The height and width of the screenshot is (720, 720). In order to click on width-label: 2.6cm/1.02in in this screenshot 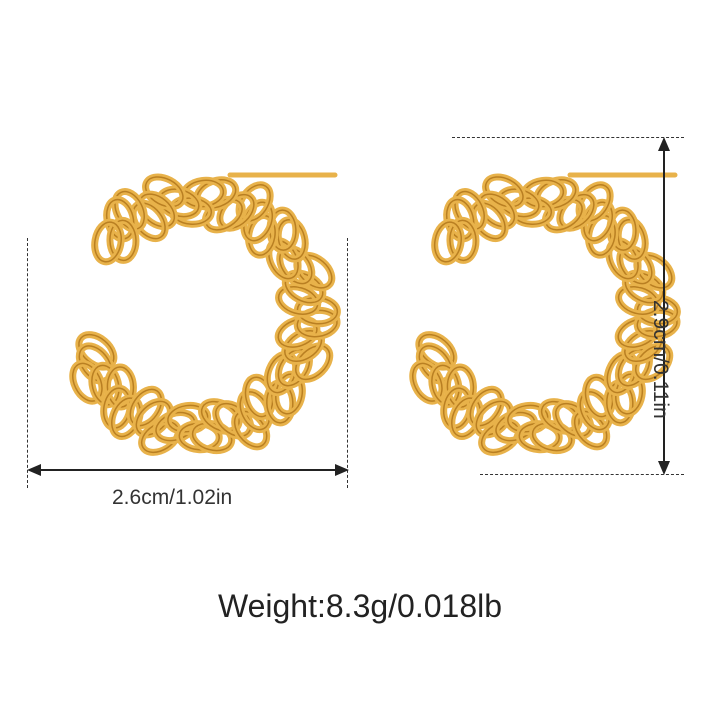, I will do `click(172, 497)`.